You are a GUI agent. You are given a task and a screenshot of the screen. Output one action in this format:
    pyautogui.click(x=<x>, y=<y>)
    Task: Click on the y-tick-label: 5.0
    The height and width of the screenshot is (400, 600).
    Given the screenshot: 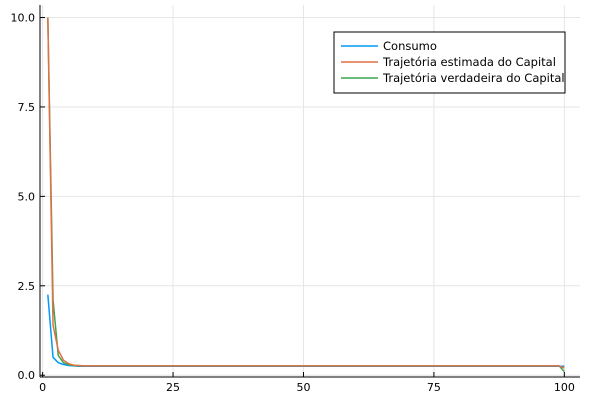 What is the action you would take?
    pyautogui.click(x=27, y=196)
    